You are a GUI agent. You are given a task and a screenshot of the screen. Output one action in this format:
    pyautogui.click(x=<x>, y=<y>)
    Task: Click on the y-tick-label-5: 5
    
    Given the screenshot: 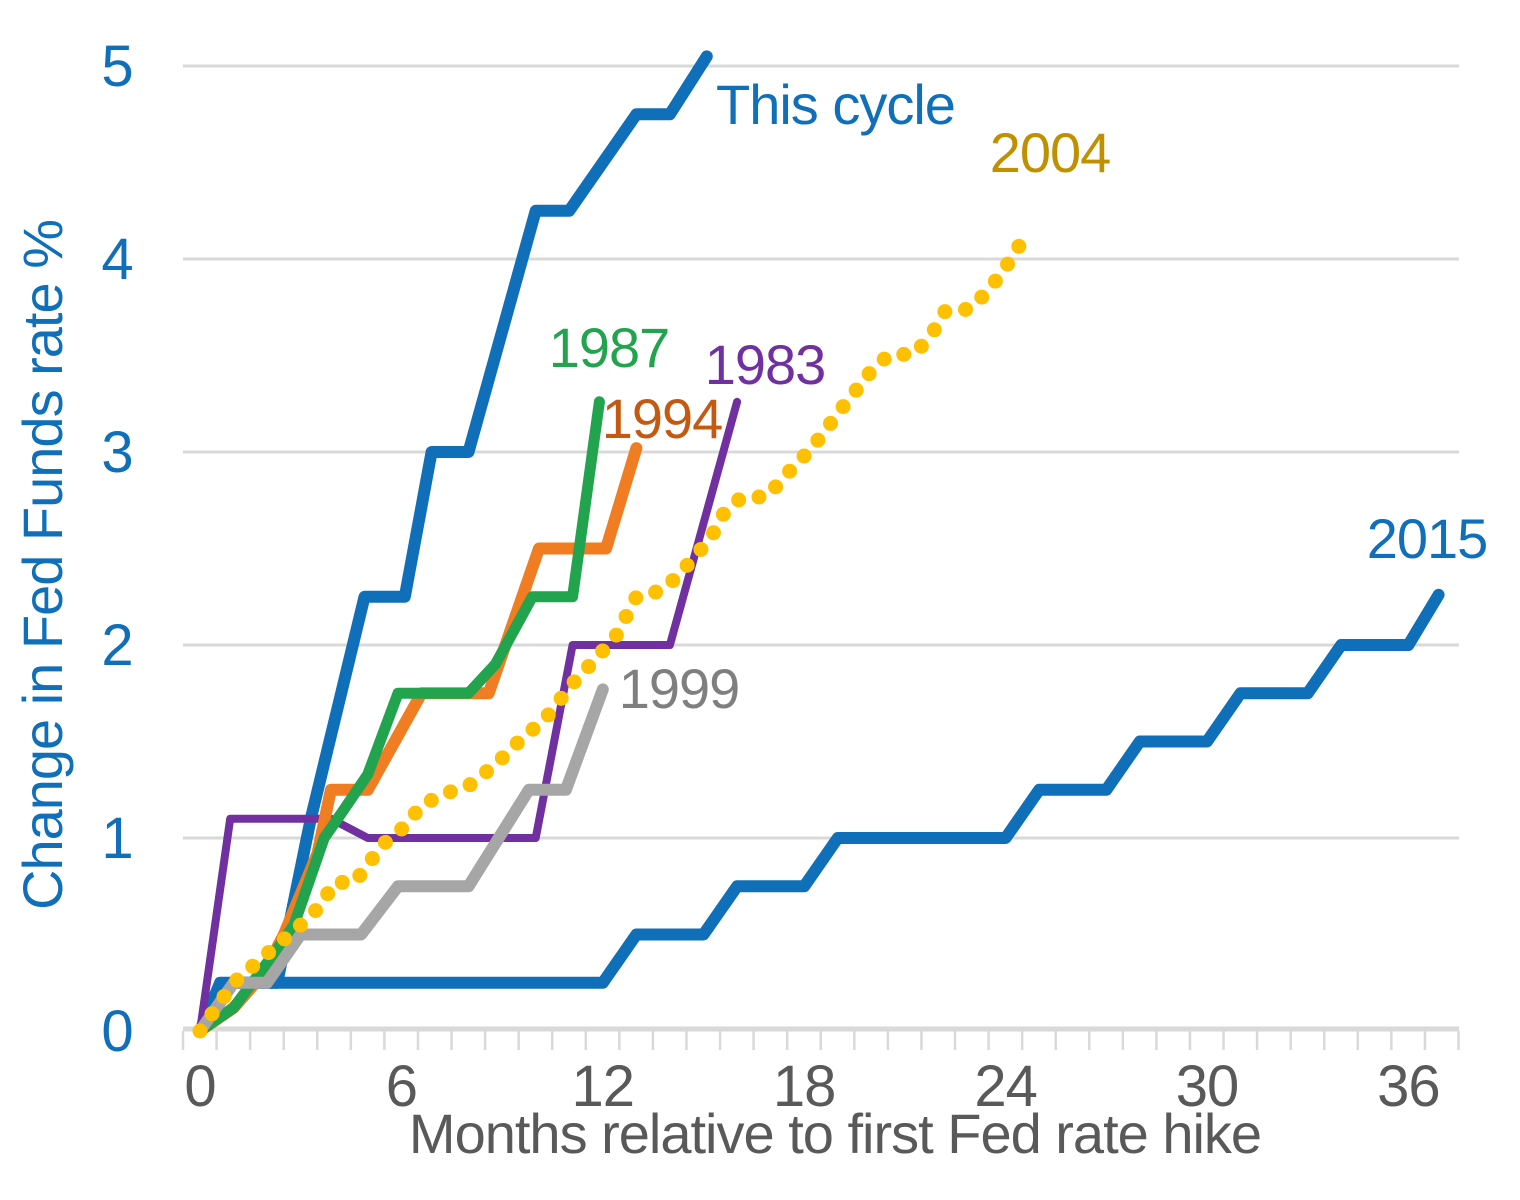 What is the action you would take?
    pyautogui.click(x=116, y=66)
    